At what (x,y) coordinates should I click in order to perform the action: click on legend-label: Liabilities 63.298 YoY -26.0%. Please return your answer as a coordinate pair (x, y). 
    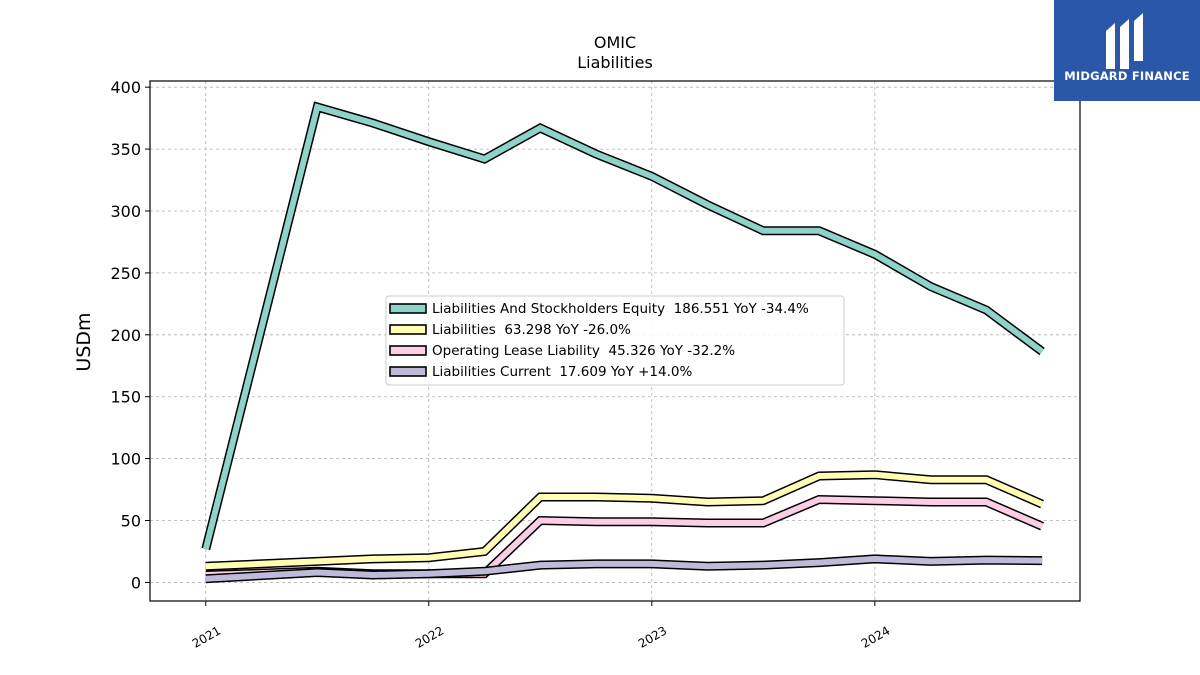
    Looking at the image, I should click on (531, 330).